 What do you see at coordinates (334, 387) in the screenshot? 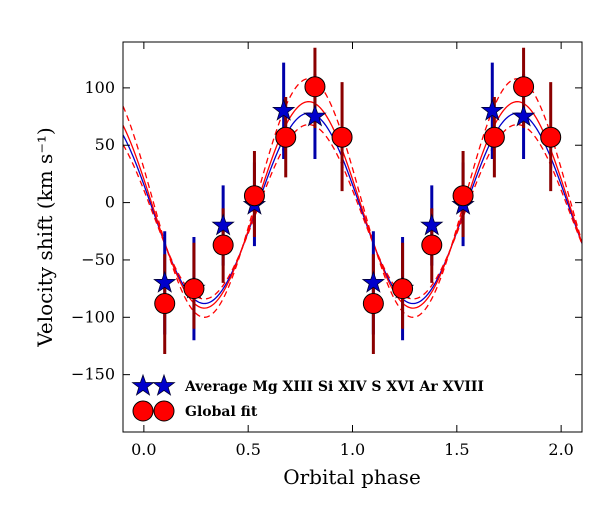
I see `legend-label: Average Mg XIII Si XIV S XVI Ar XVIII` at bounding box center [334, 387].